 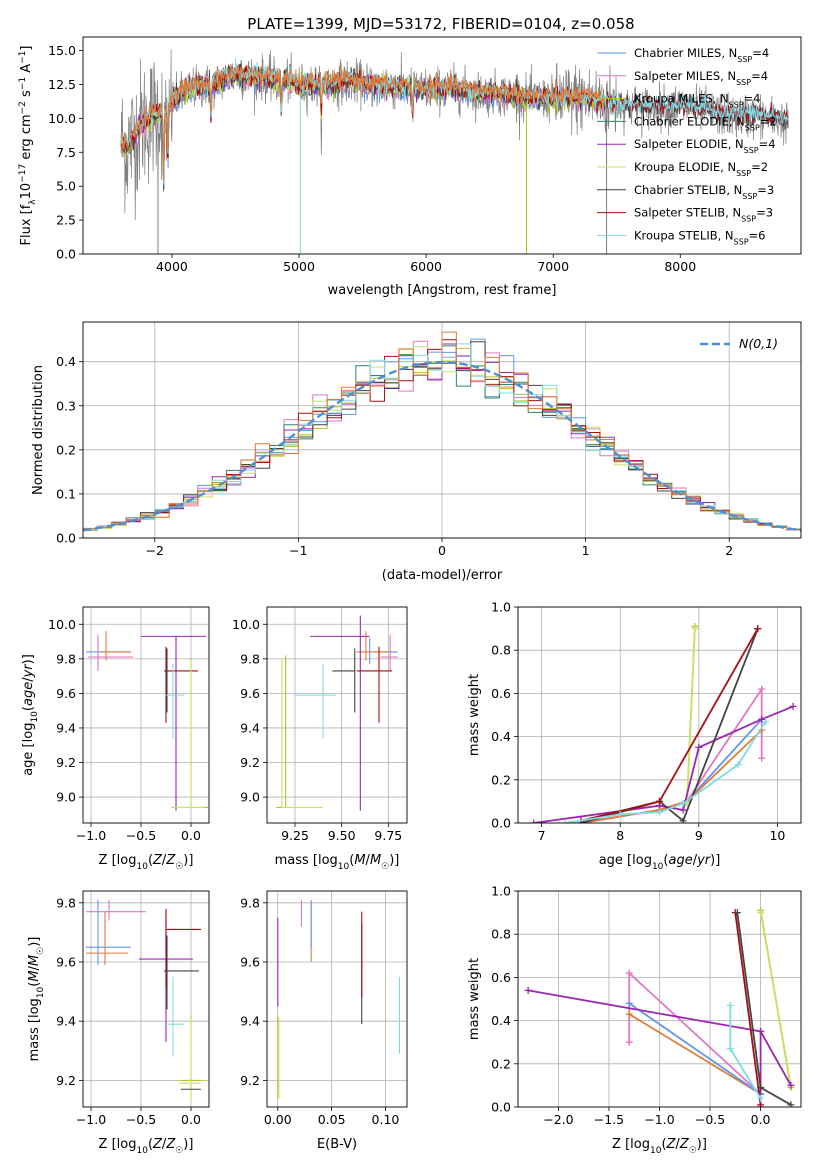 What do you see at coordinates (609, 1119) in the screenshot?
I see `x-tick-label: −1.5` at bounding box center [609, 1119].